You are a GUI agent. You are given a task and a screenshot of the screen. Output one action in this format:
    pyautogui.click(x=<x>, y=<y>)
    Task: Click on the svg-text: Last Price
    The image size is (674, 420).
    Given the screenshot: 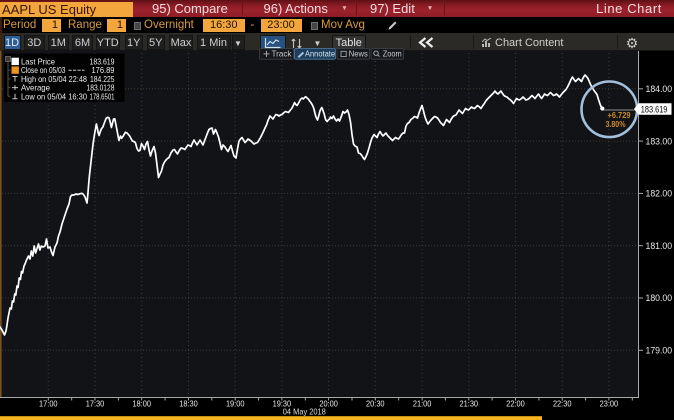 What is the action you would take?
    pyautogui.click(x=38, y=62)
    